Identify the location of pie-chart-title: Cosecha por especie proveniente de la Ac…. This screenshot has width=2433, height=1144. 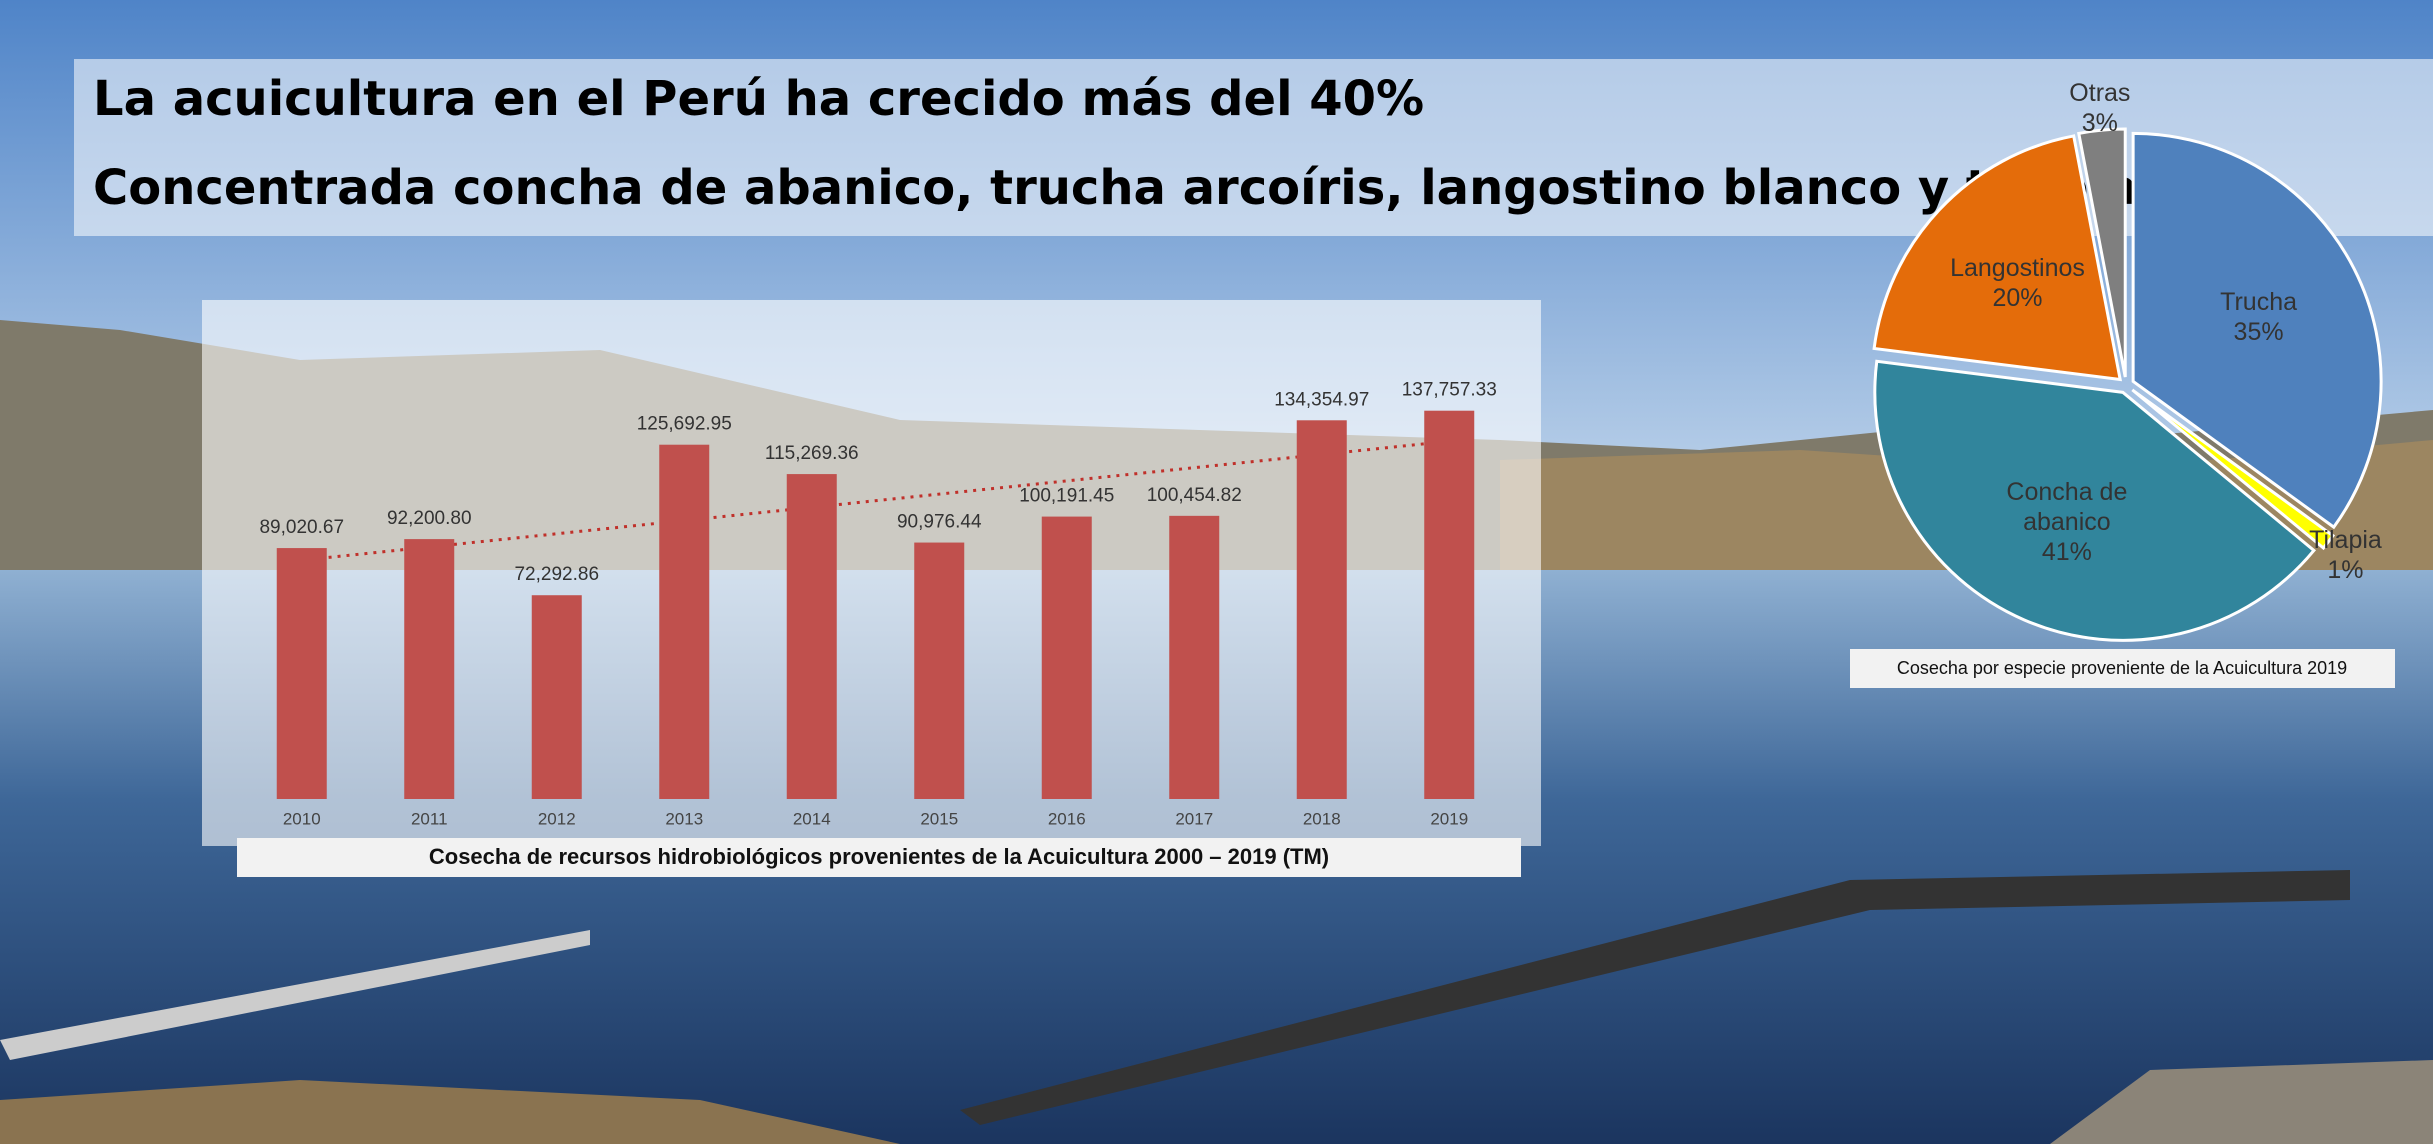
(2122, 668).